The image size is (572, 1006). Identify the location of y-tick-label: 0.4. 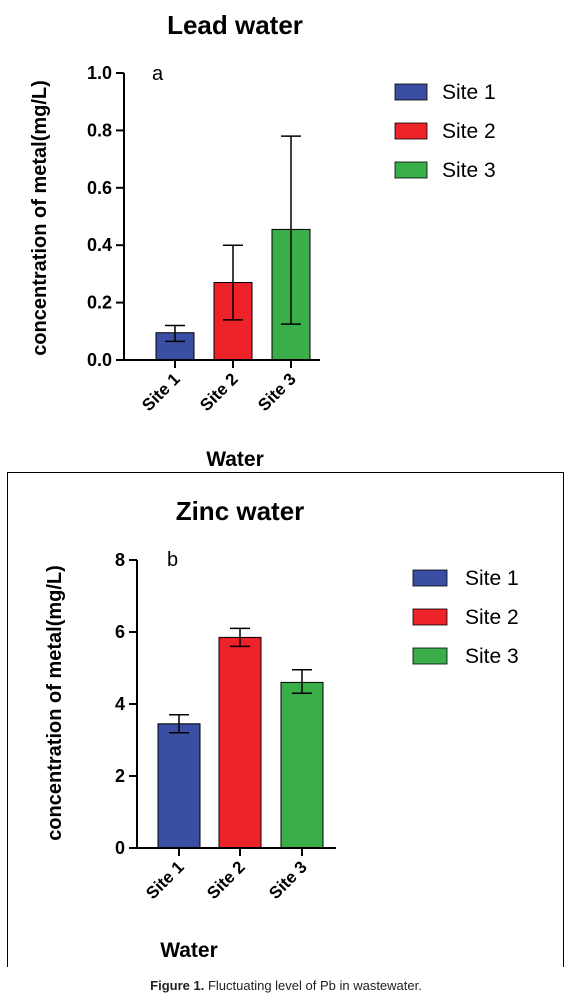
(99, 245).